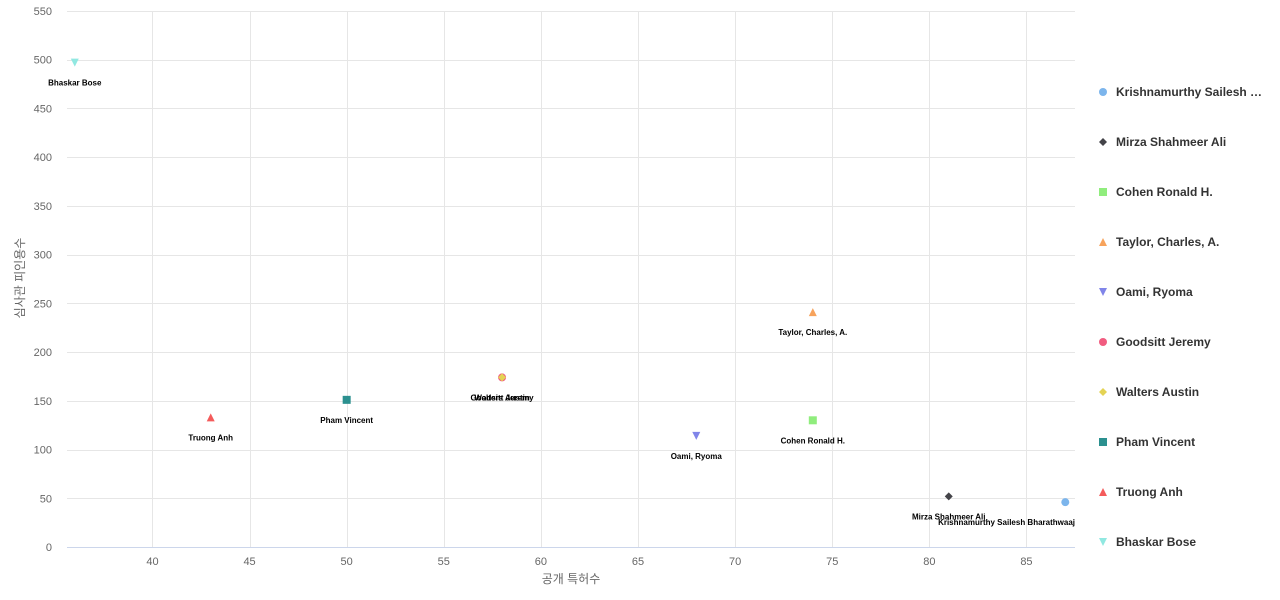 The image size is (1280, 600). Describe the element at coordinates (43, 451) in the screenshot. I see `y-tick-label: 100` at that location.